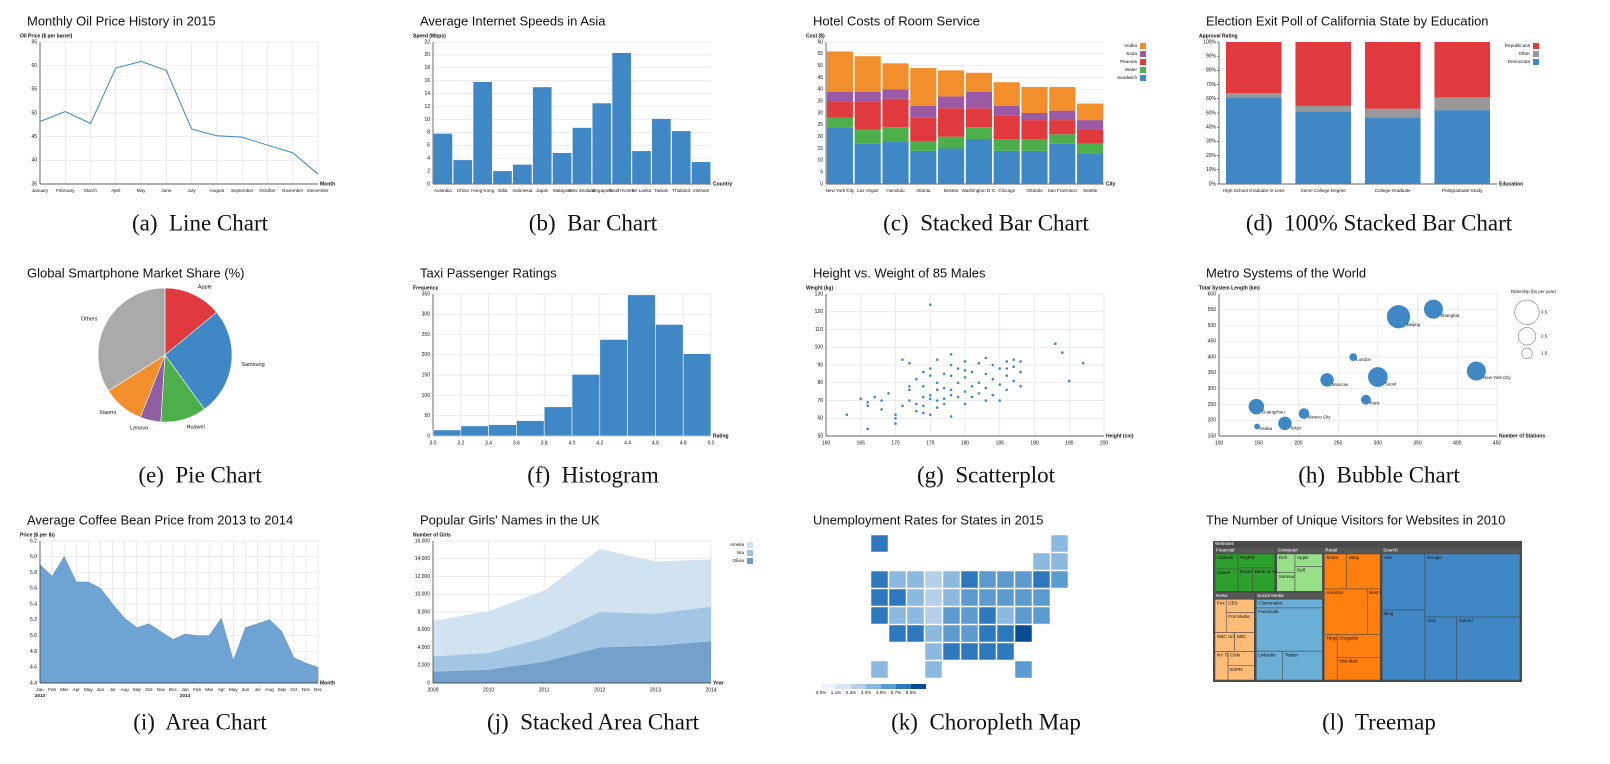 The image size is (1610, 764). Describe the element at coordinates (427, 55) in the screenshot. I see `y-tick-label: 20` at that location.